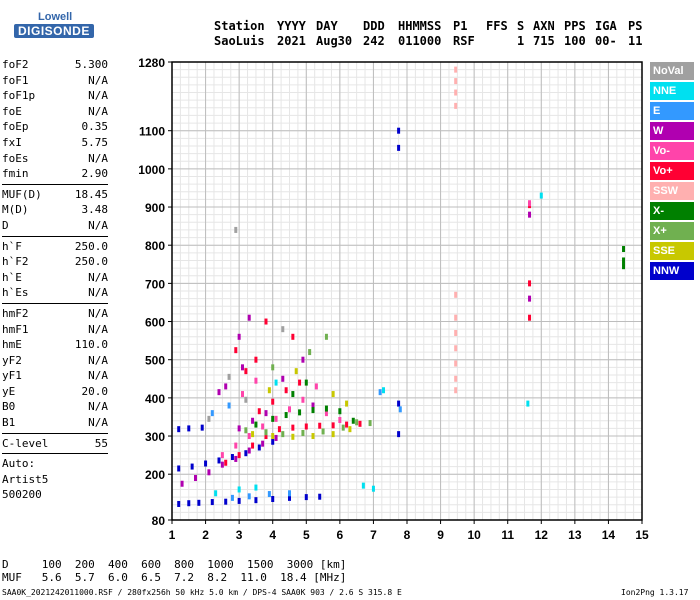 Image resolution: width=700 pixels, height=600 pixels. What do you see at coordinates (327, 26) in the screenshot?
I see `header-day-label: DAY` at bounding box center [327, 26].